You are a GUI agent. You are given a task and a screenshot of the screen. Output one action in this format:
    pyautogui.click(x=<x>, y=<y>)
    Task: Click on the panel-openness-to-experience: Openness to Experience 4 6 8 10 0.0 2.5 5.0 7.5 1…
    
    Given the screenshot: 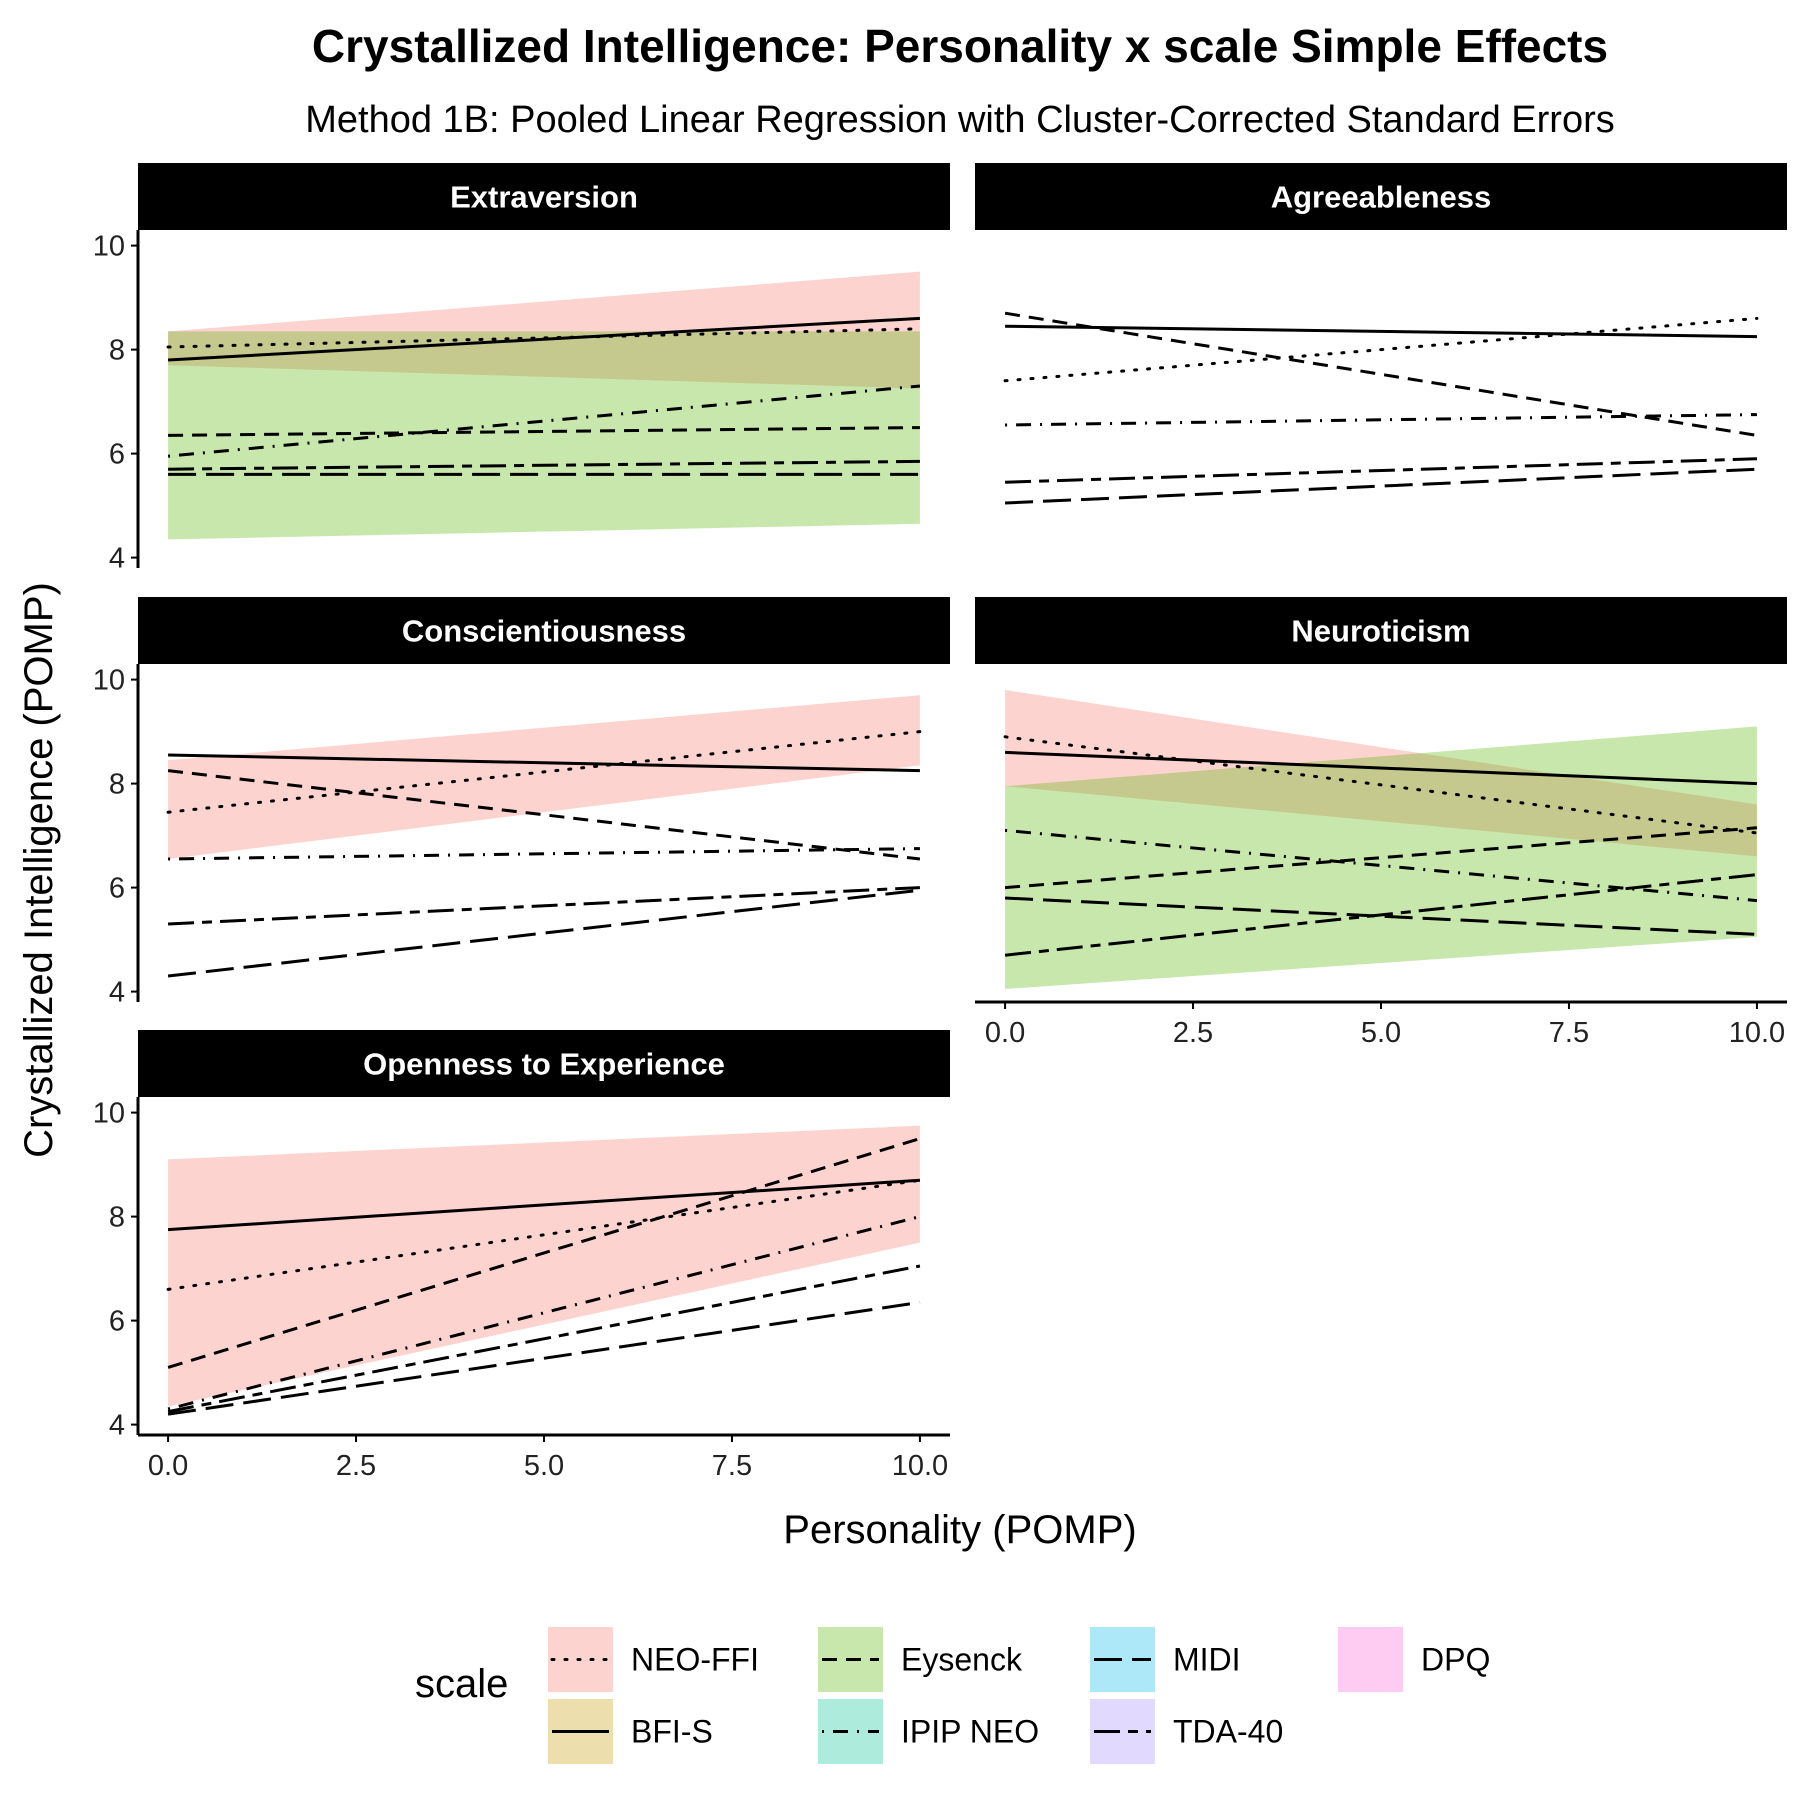 What is the action you would take?
    pyautogui.click(x=521, y=1256)
    